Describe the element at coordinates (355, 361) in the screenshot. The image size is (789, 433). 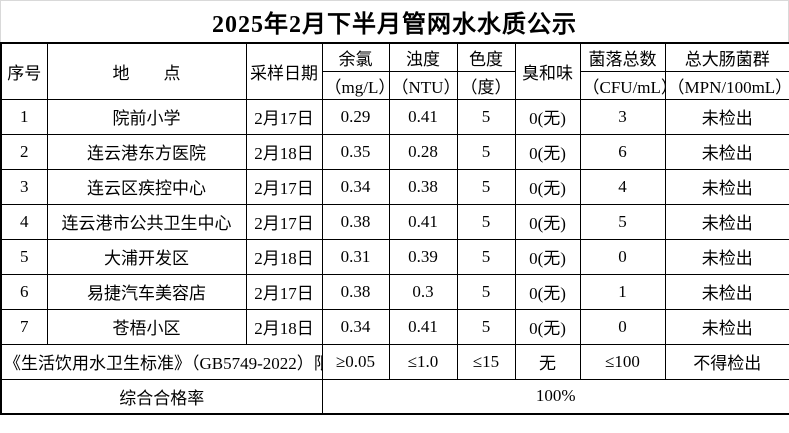
I see `limit-chlorine: ≥0.05` at that location.